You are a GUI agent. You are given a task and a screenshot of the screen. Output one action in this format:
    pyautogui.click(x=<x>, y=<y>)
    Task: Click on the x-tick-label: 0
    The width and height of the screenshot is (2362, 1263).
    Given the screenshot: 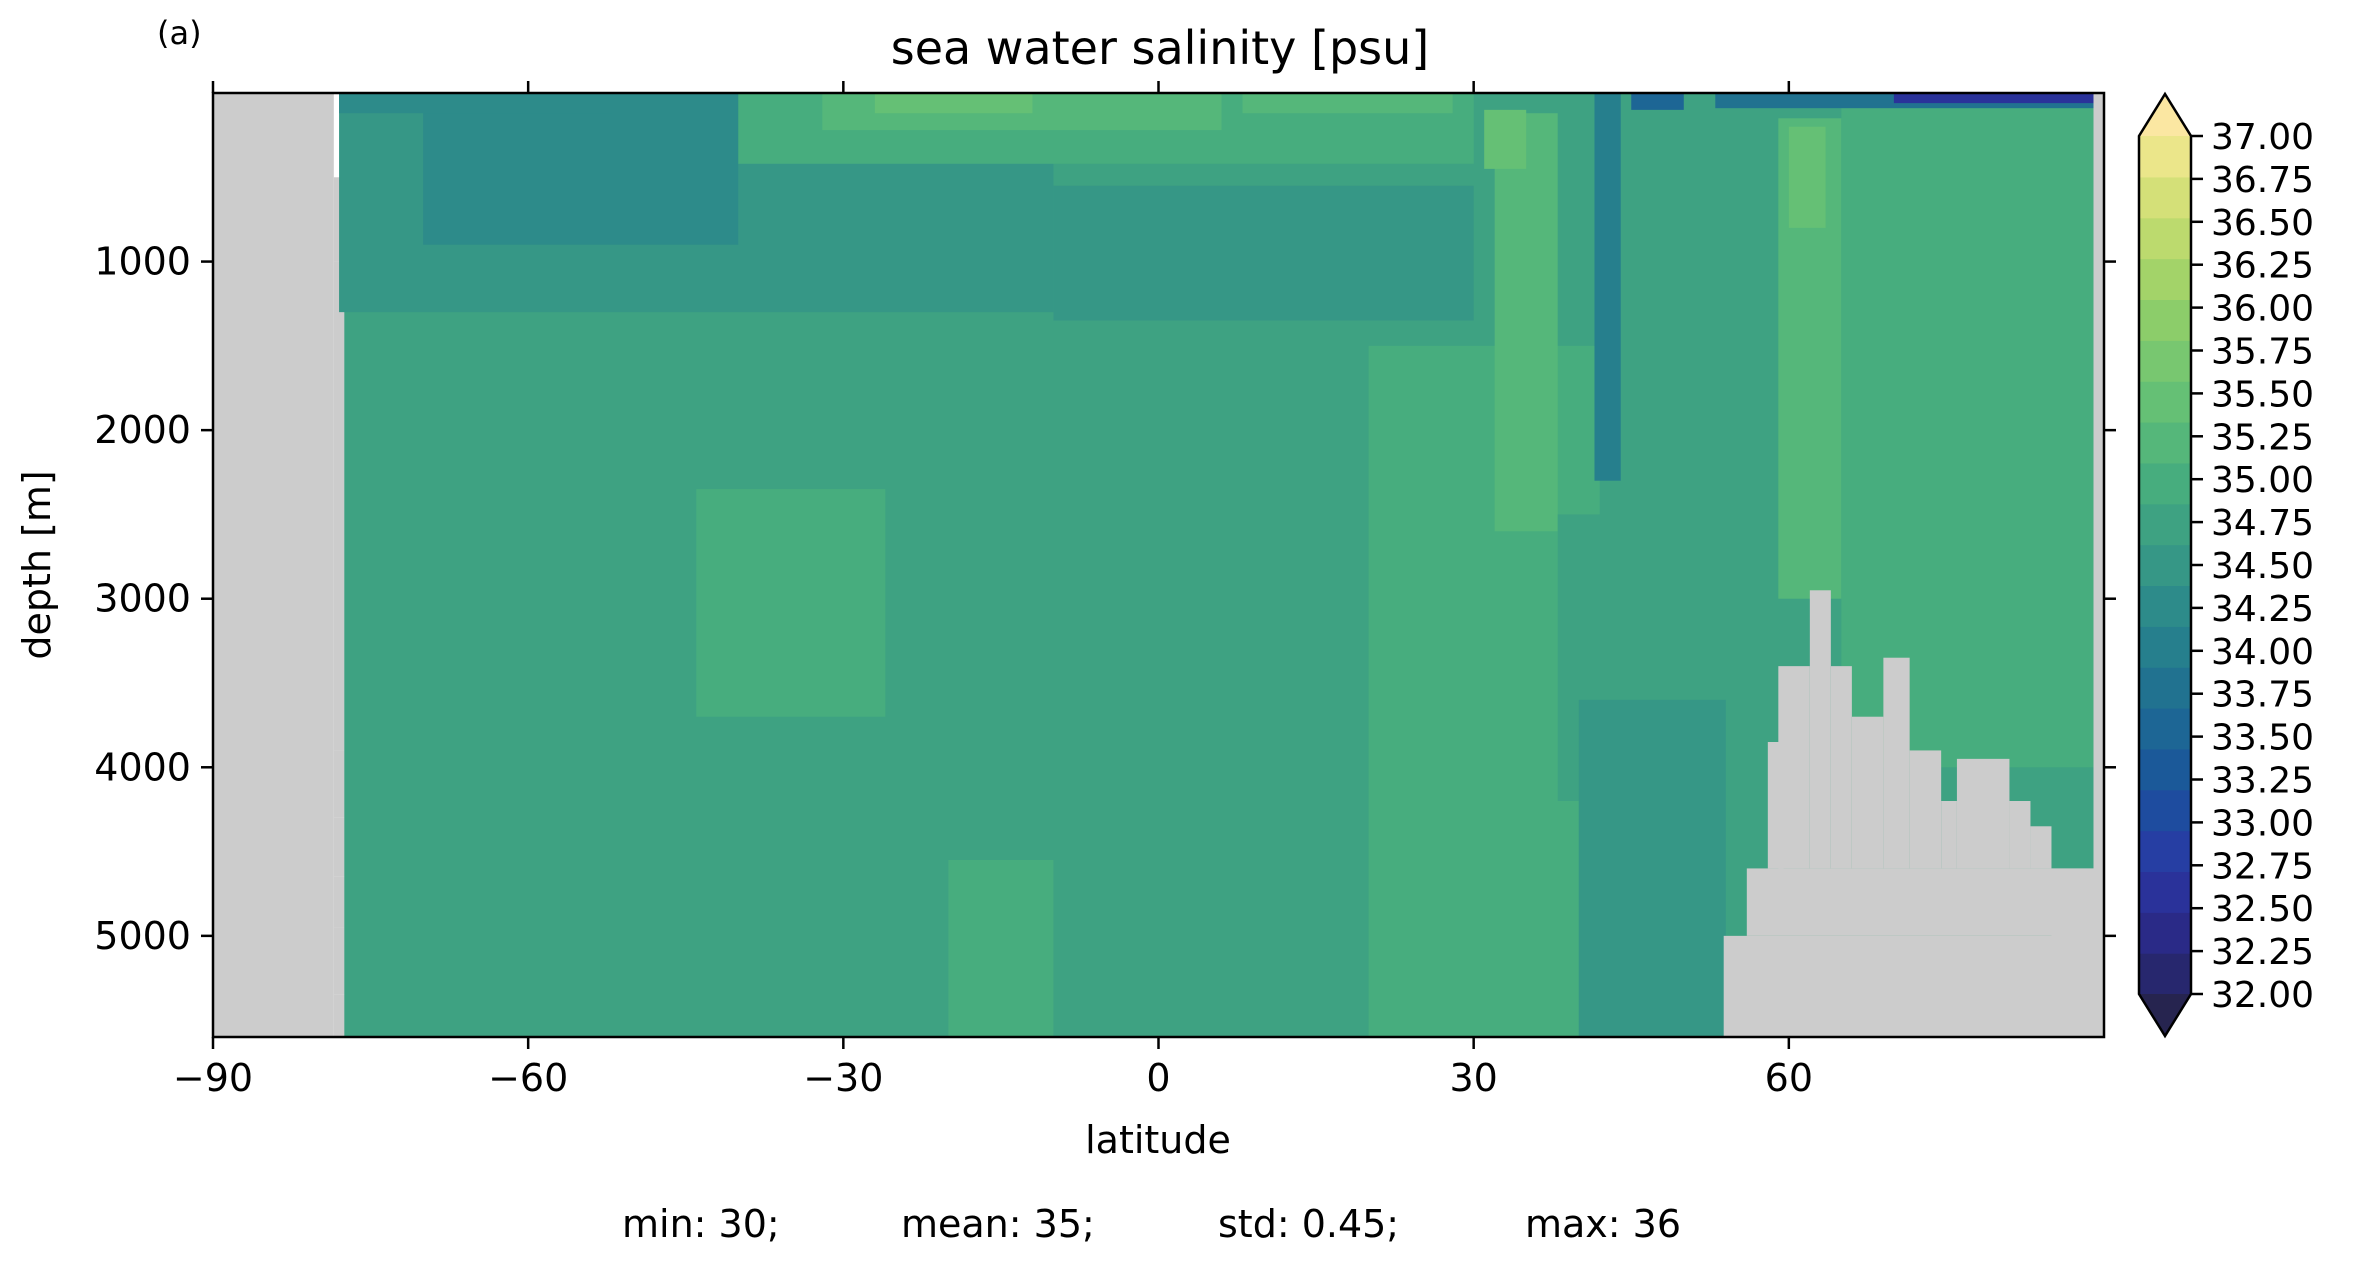 What is the action you would take?
    pyautogui.click(x=1158, y=1078)
    